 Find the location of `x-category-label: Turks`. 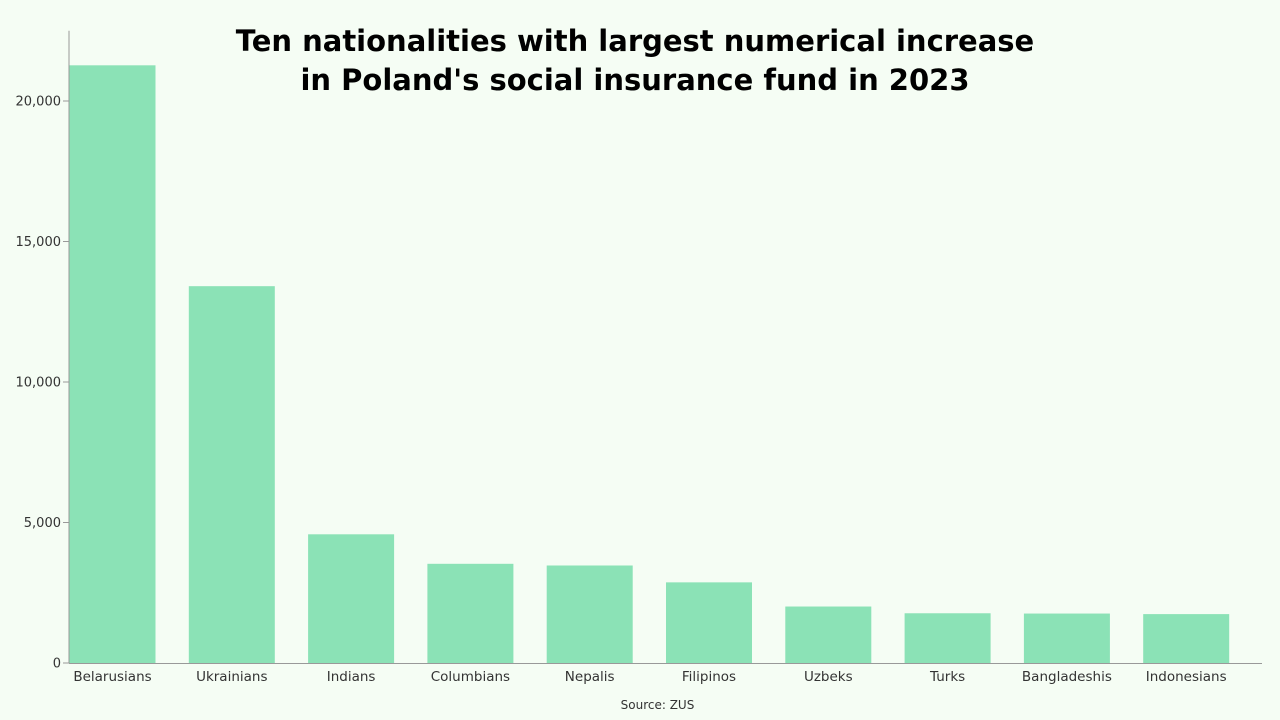

x-category-label: Turks is located at coordinates (947, 677).